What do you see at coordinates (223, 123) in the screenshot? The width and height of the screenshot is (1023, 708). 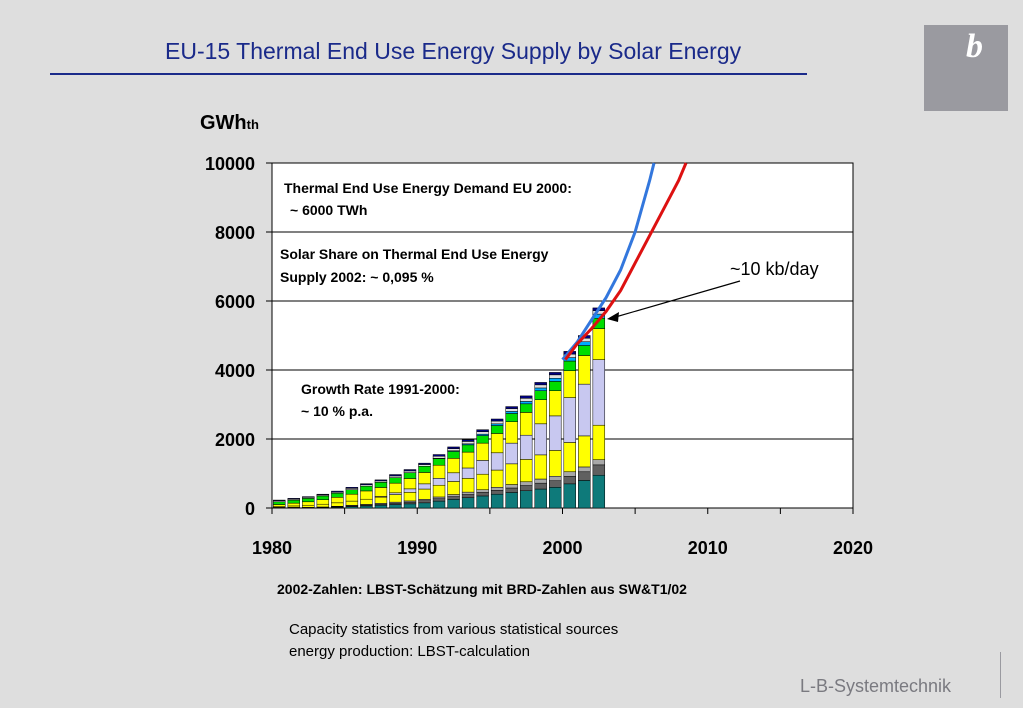 I see `y-axis-label-main: GWh` at bounding box center [223, 123].